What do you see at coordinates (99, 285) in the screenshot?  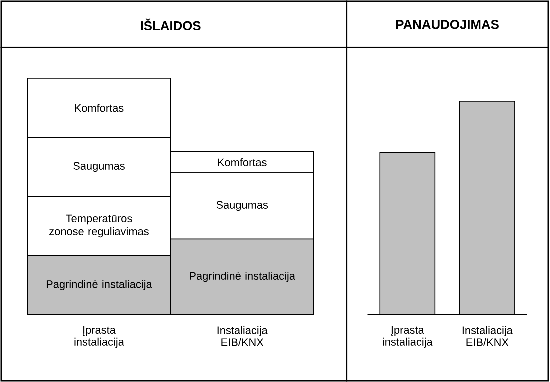 I see `series-label: Pagrindinė instaliacija` at bounding box center [99, 285].